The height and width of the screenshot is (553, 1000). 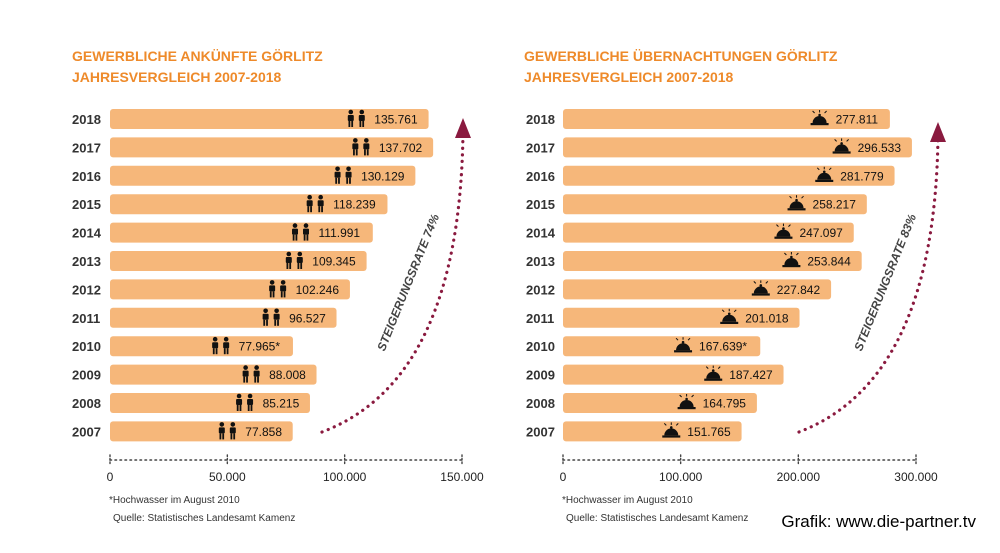 I want to click on bar-row: 2010 167.639*, so click(x=643, y=346).